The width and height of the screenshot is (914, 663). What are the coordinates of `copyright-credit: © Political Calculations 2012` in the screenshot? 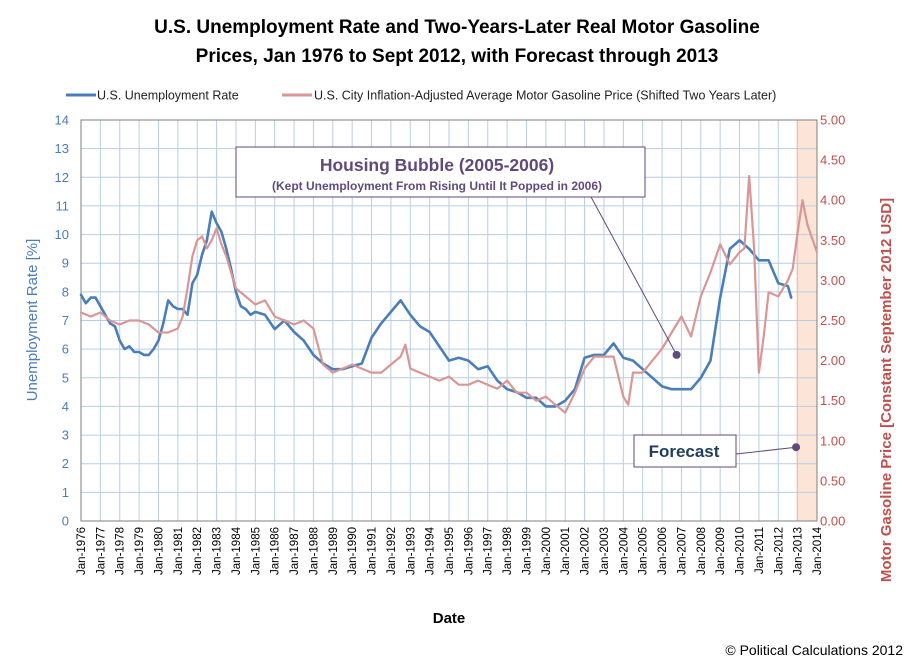 It's located at (814, 650).